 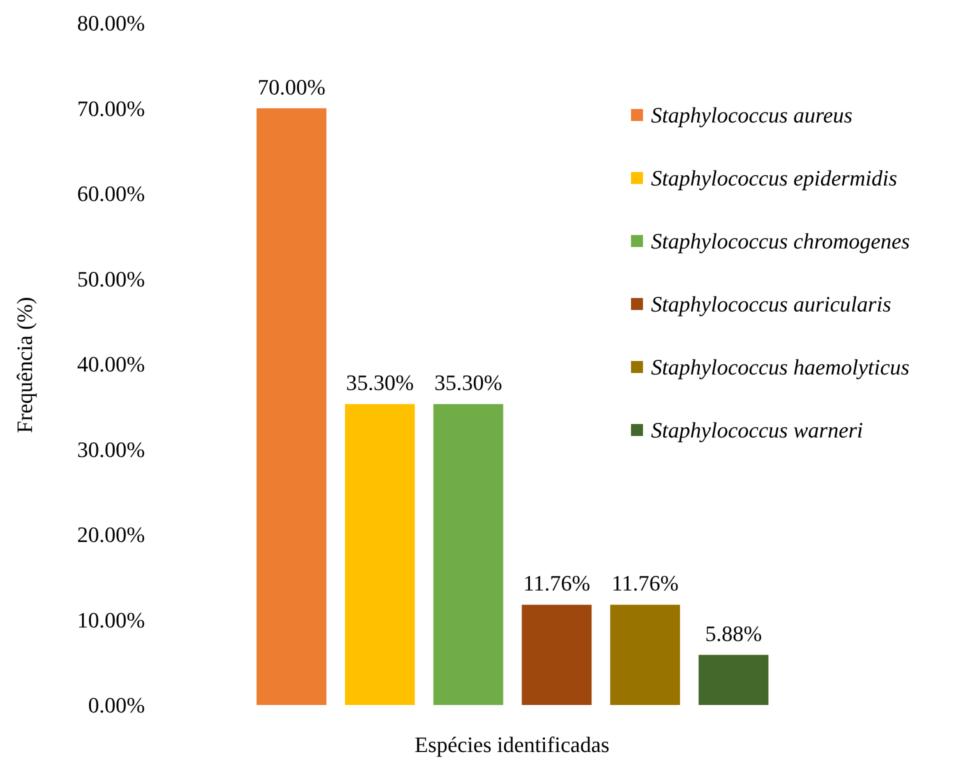 I want to click on legend-label: Staphylococcus chromogenes, so click(x=780, y=241).